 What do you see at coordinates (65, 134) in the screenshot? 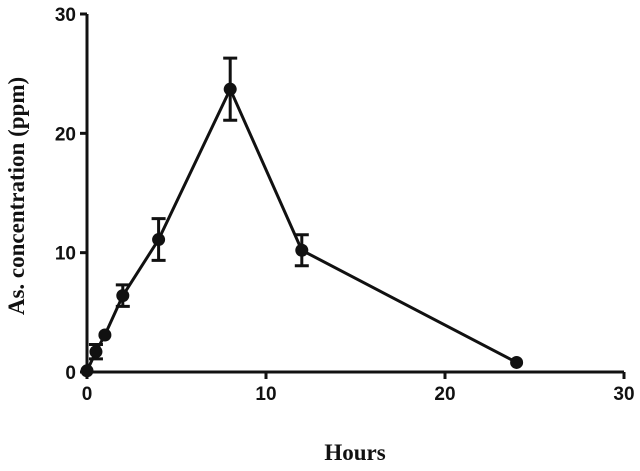
I see `y-tick-label: 20` at bounding box center [65, 134].